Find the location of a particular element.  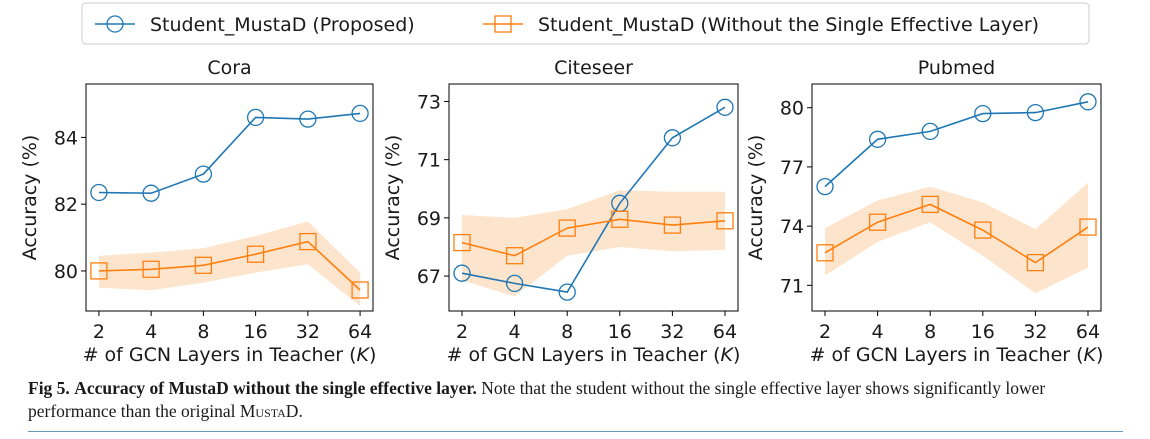

chart-2-xtick-label-2: 8 is located at coordinates (930, 332).